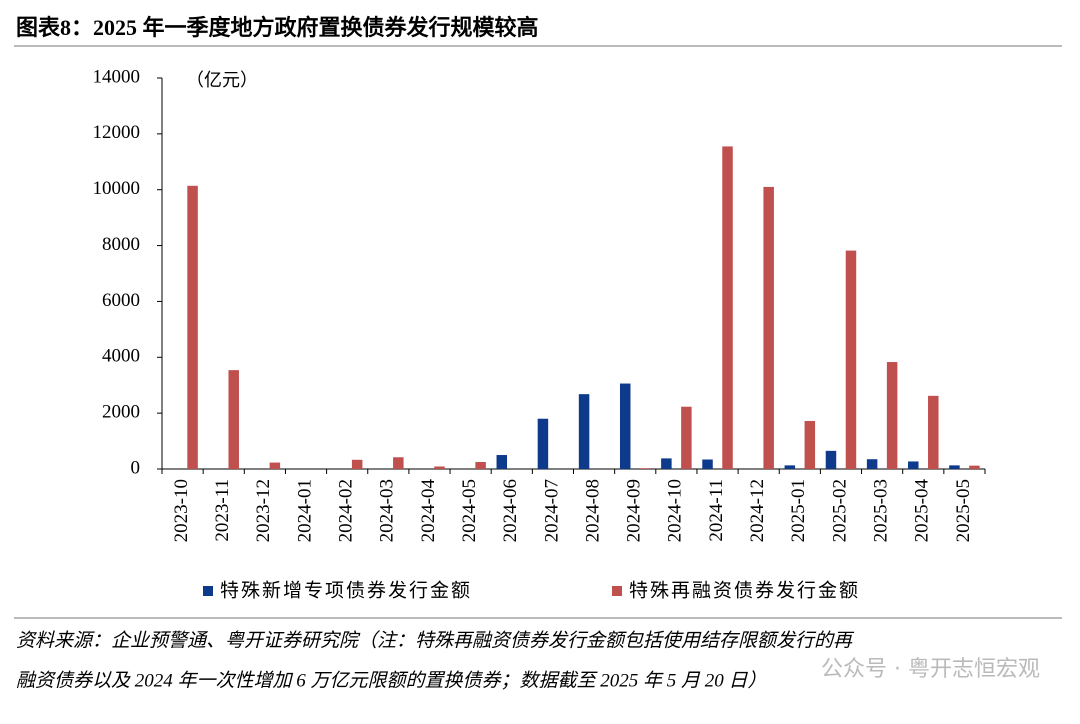  Describe the element at coordinates (263, 510) in the screenshot. I see `x-tick-label: 2023-12` at that location.